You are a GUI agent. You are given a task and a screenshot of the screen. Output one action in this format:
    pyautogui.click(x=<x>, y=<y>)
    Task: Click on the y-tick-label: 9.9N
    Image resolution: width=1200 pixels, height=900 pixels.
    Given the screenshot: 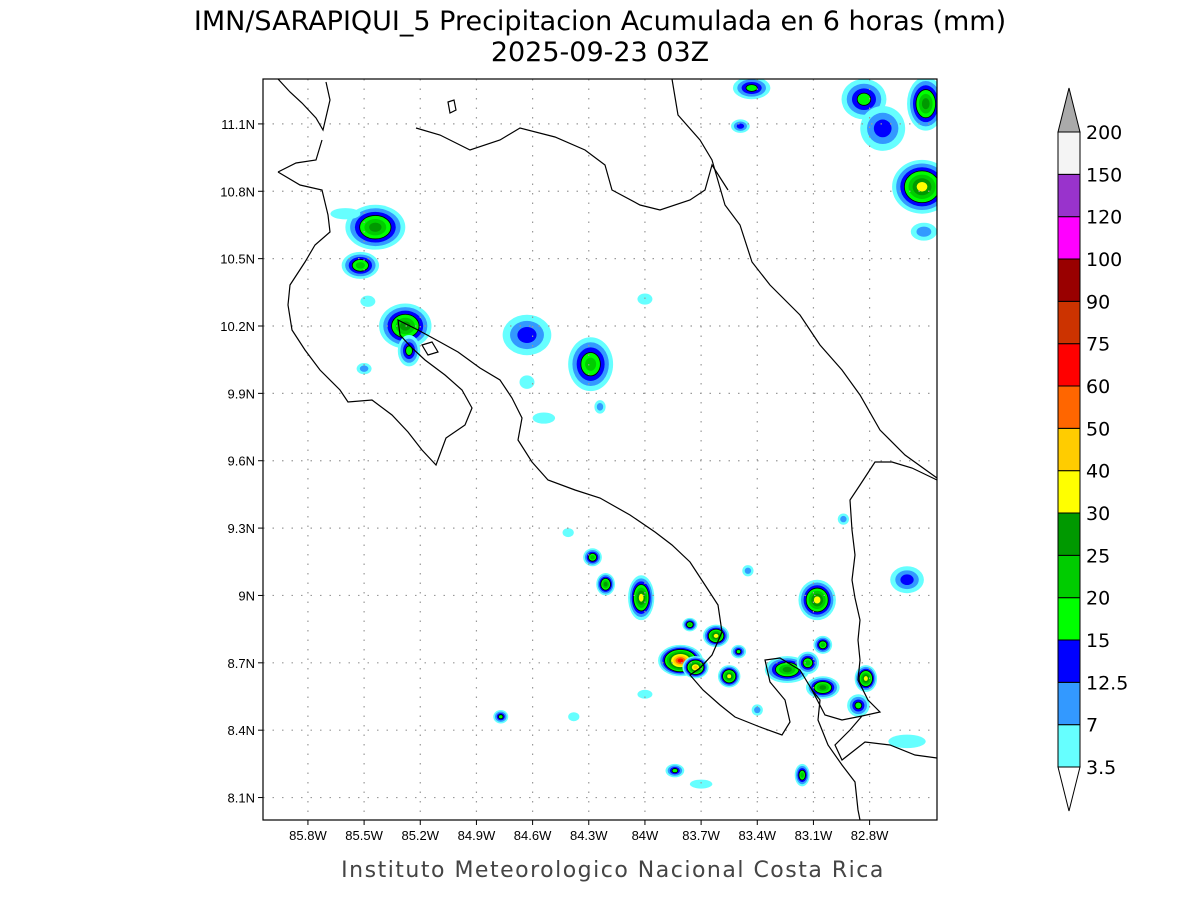 What is the action you would take?
    pyautogui.click(x=241, y=393)
    